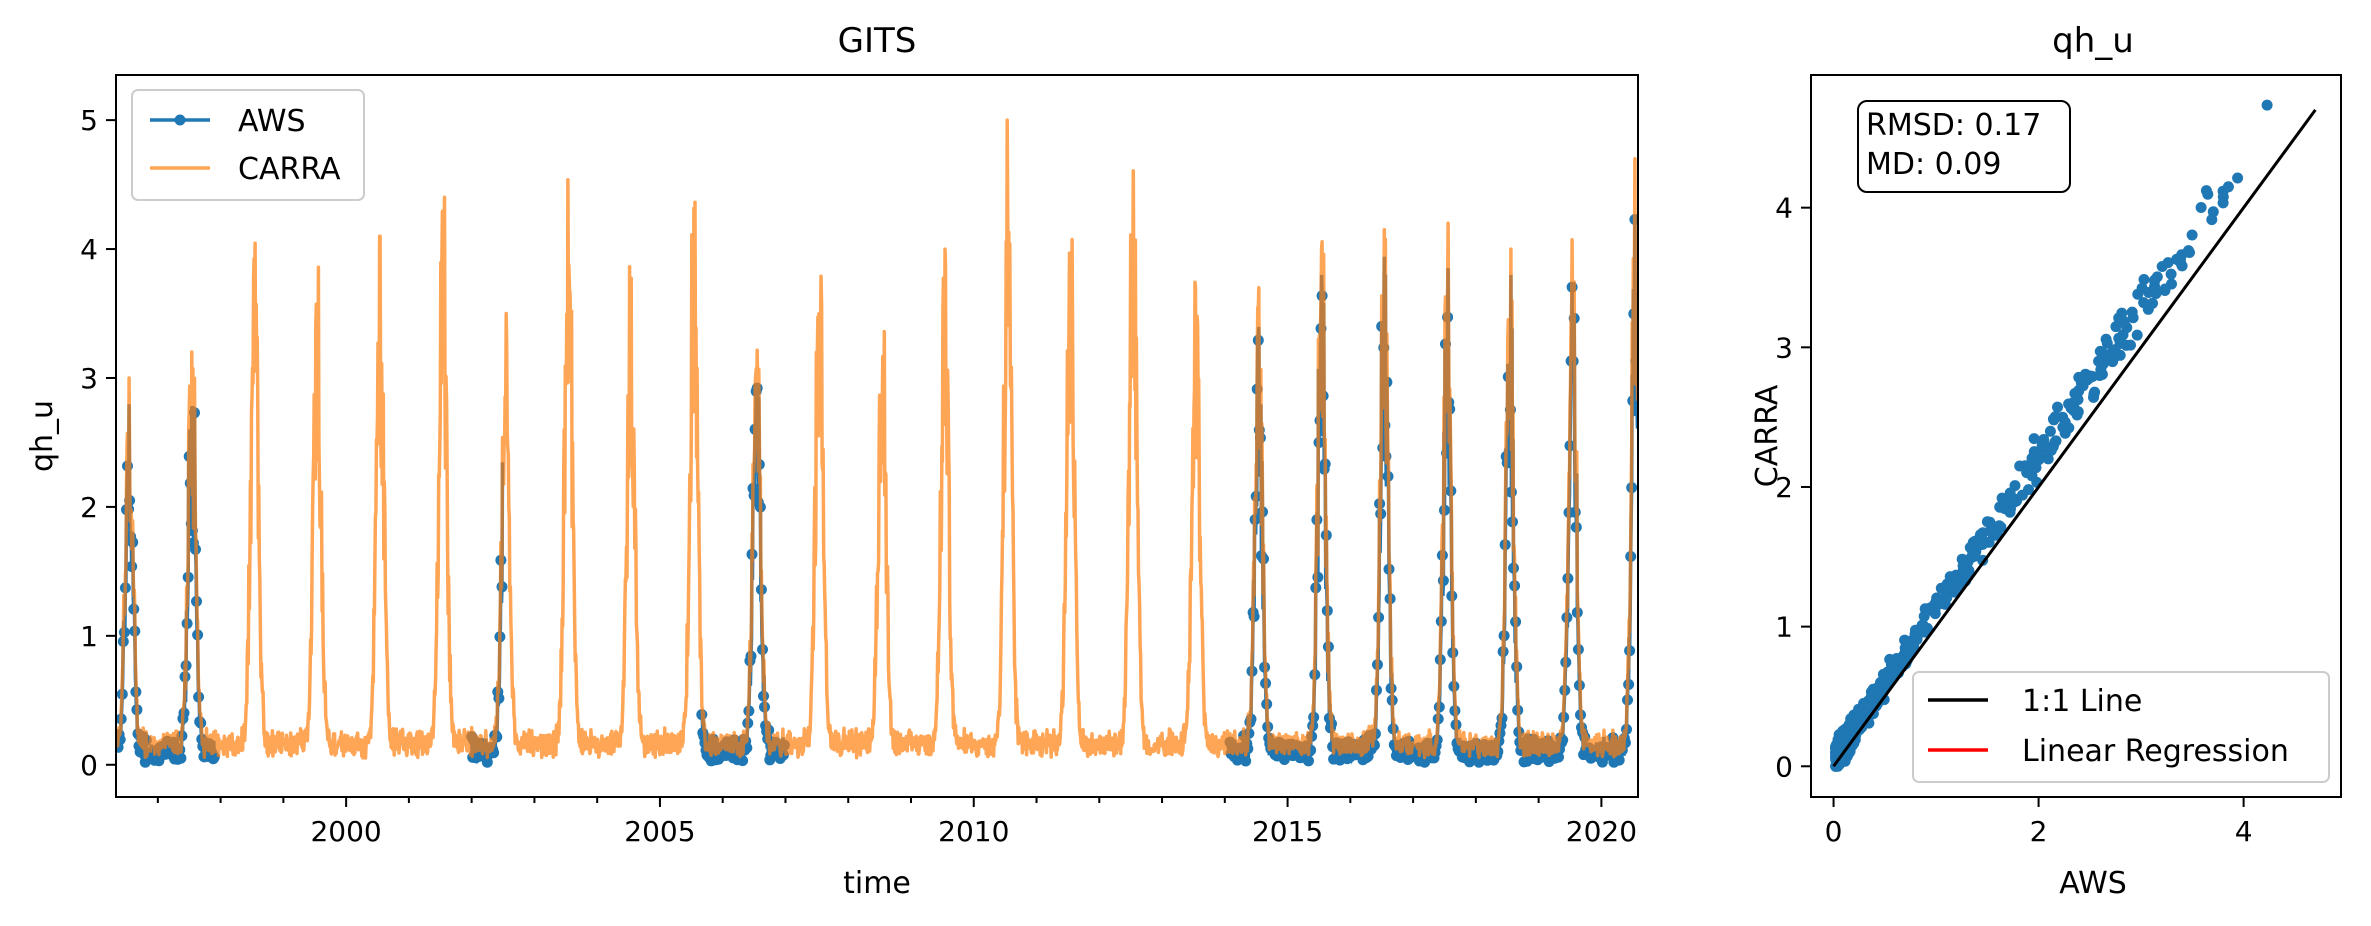 The height and width of the screenshot is (926, 2371). I want to click on y-tick-label: 1, so click(89, 636).